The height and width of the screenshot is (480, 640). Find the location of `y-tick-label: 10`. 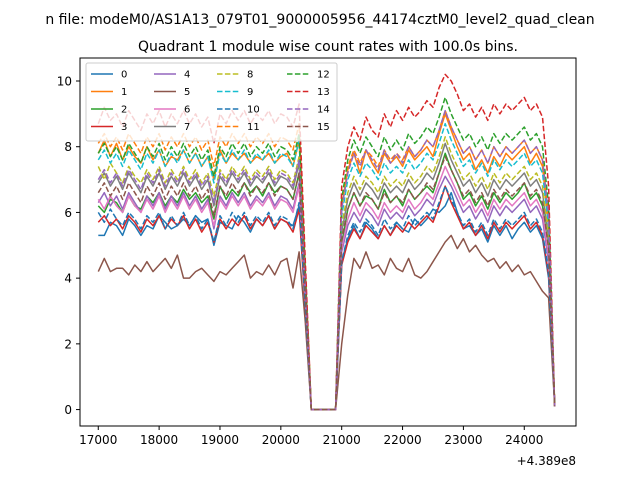

y-tick-label: 10 is located at coordinates (64, 82).